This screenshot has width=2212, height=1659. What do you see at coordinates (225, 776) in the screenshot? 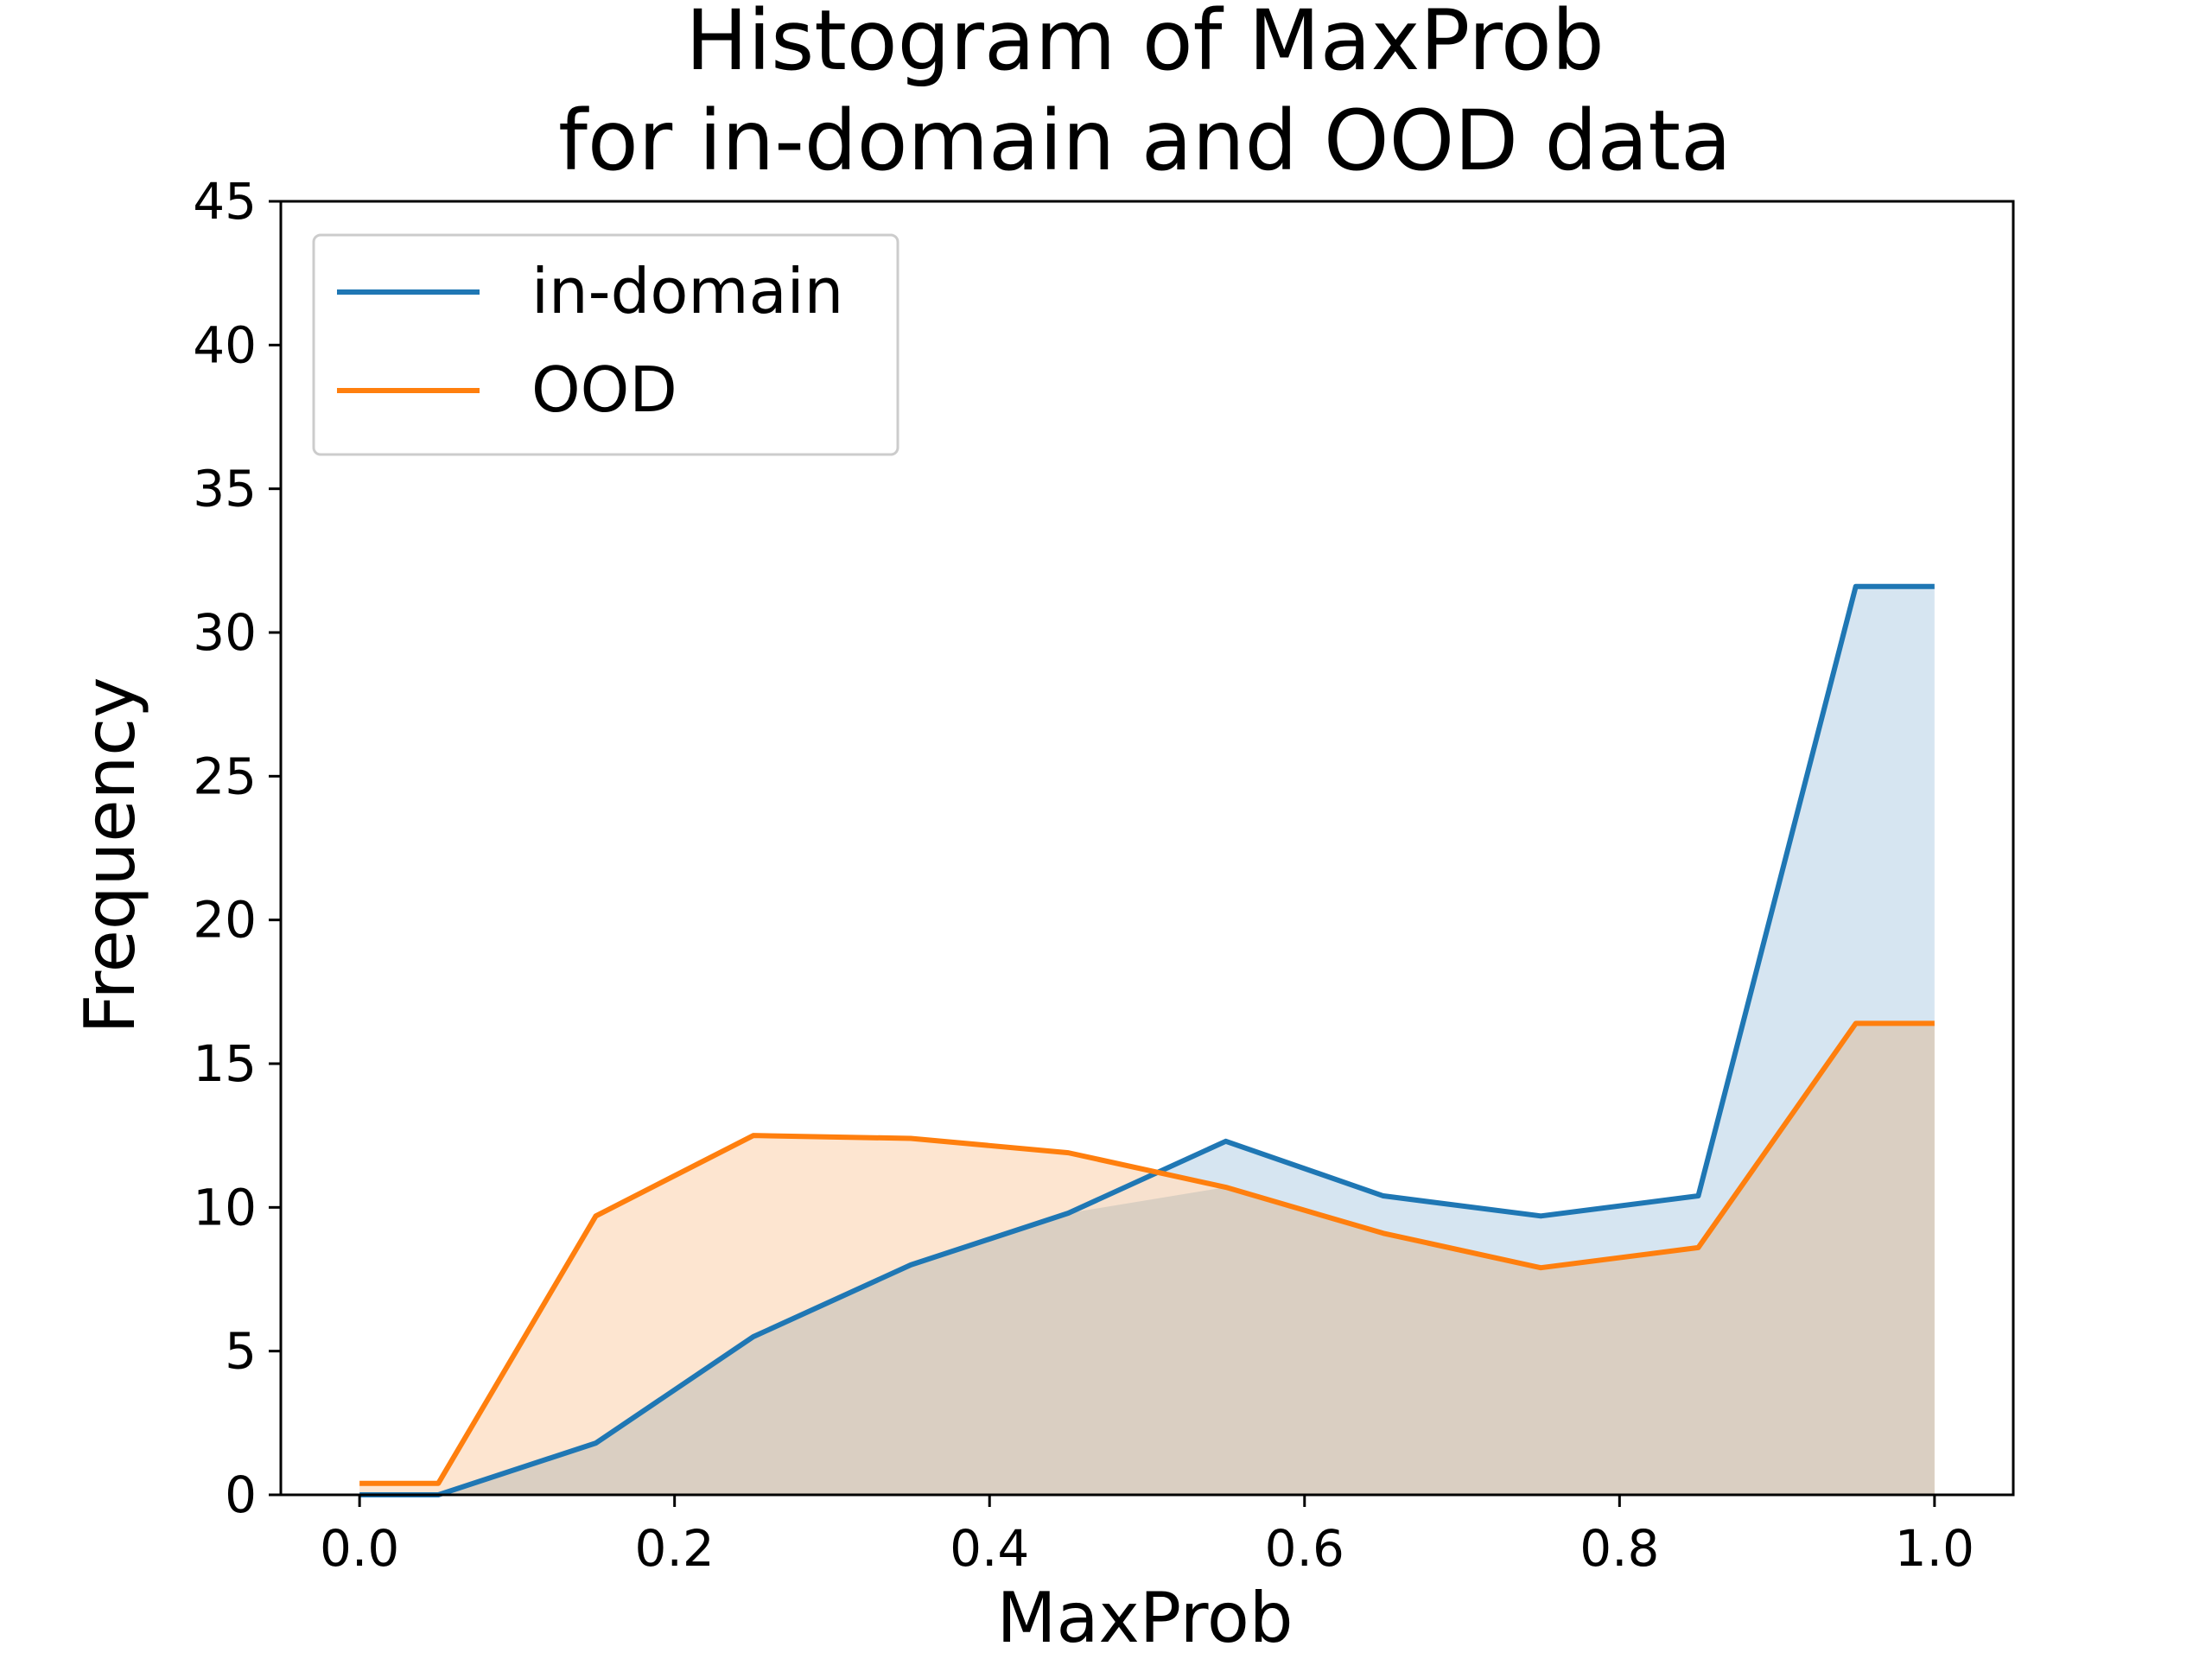
I see `y-tick-label: 25` at bounding box center [225, 776].